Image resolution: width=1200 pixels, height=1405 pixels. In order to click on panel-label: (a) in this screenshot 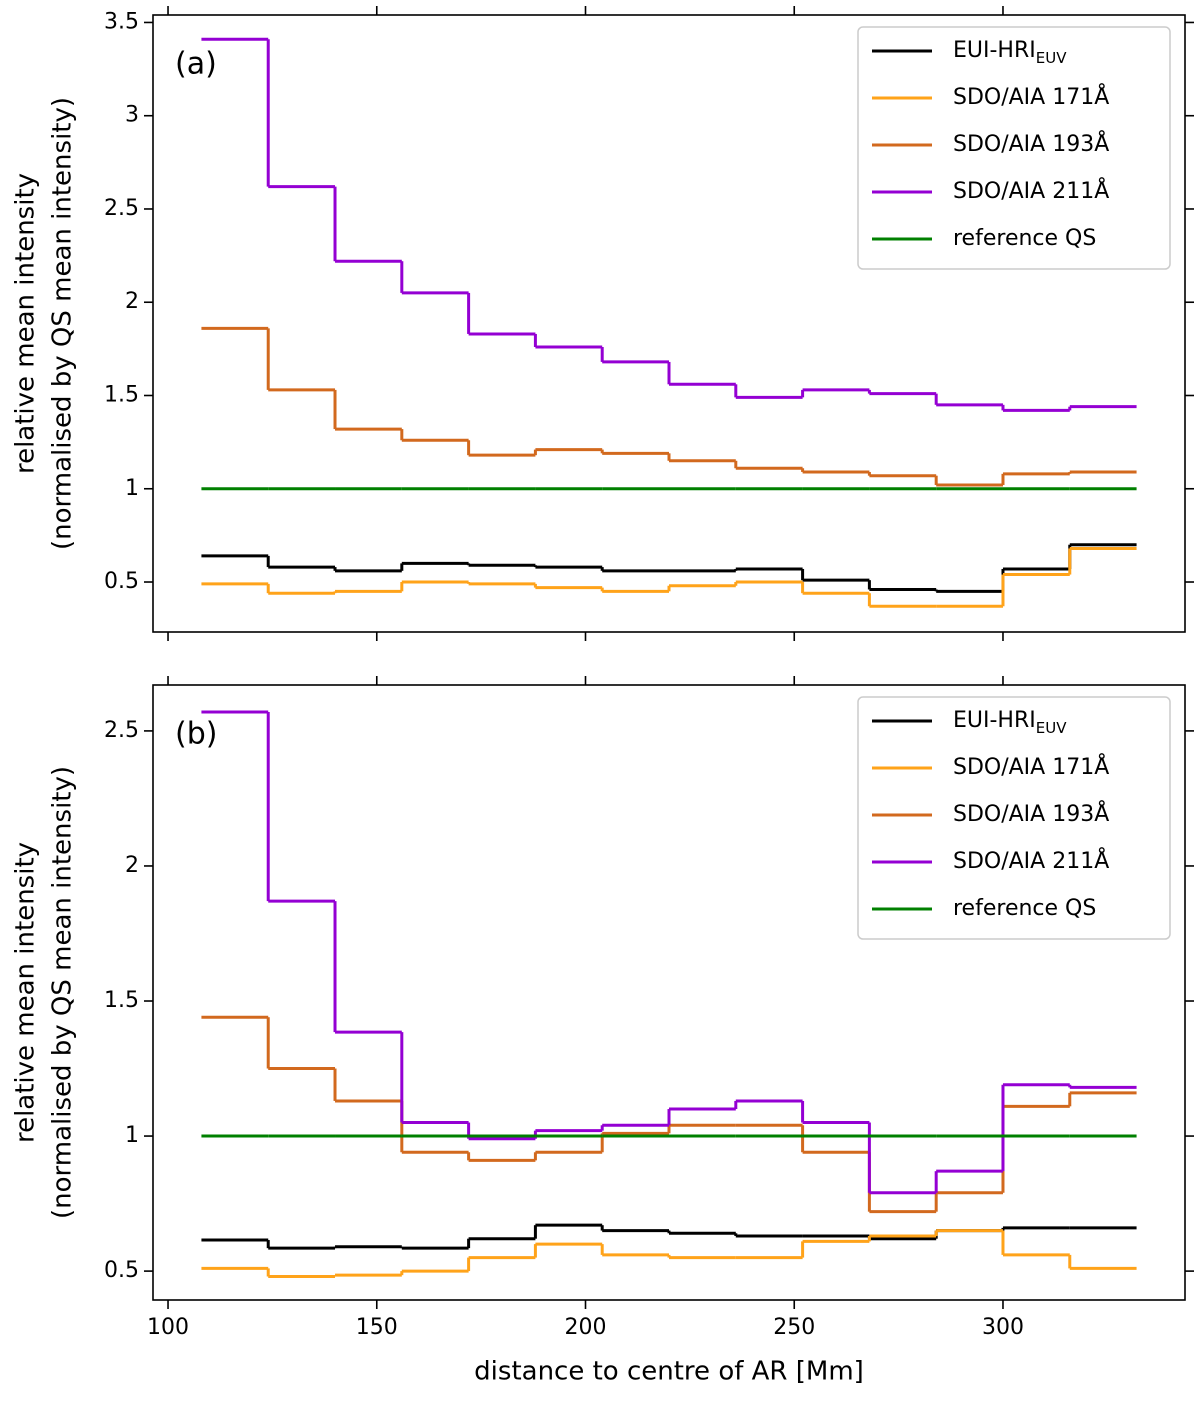, I will do `click(196, 64)`.